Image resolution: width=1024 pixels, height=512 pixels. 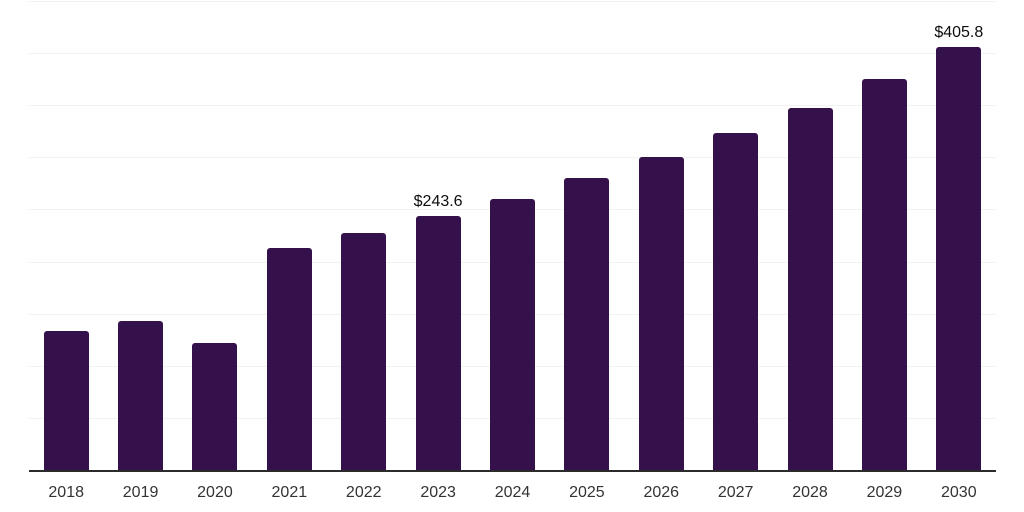 What do you see at coordinates (661, 492) in the screenshot?
I see `x-tick-label-2026: 2026` at bounding box center [661, 492].